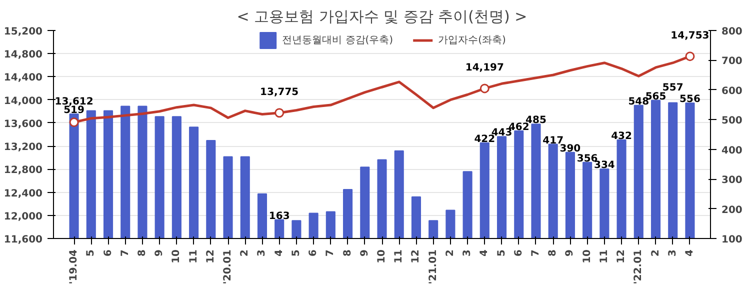  What do you see at coordinates (23, 148) in the screenshot?
I see `y-tick-label: 13,200` at bounding box center [23, 148].